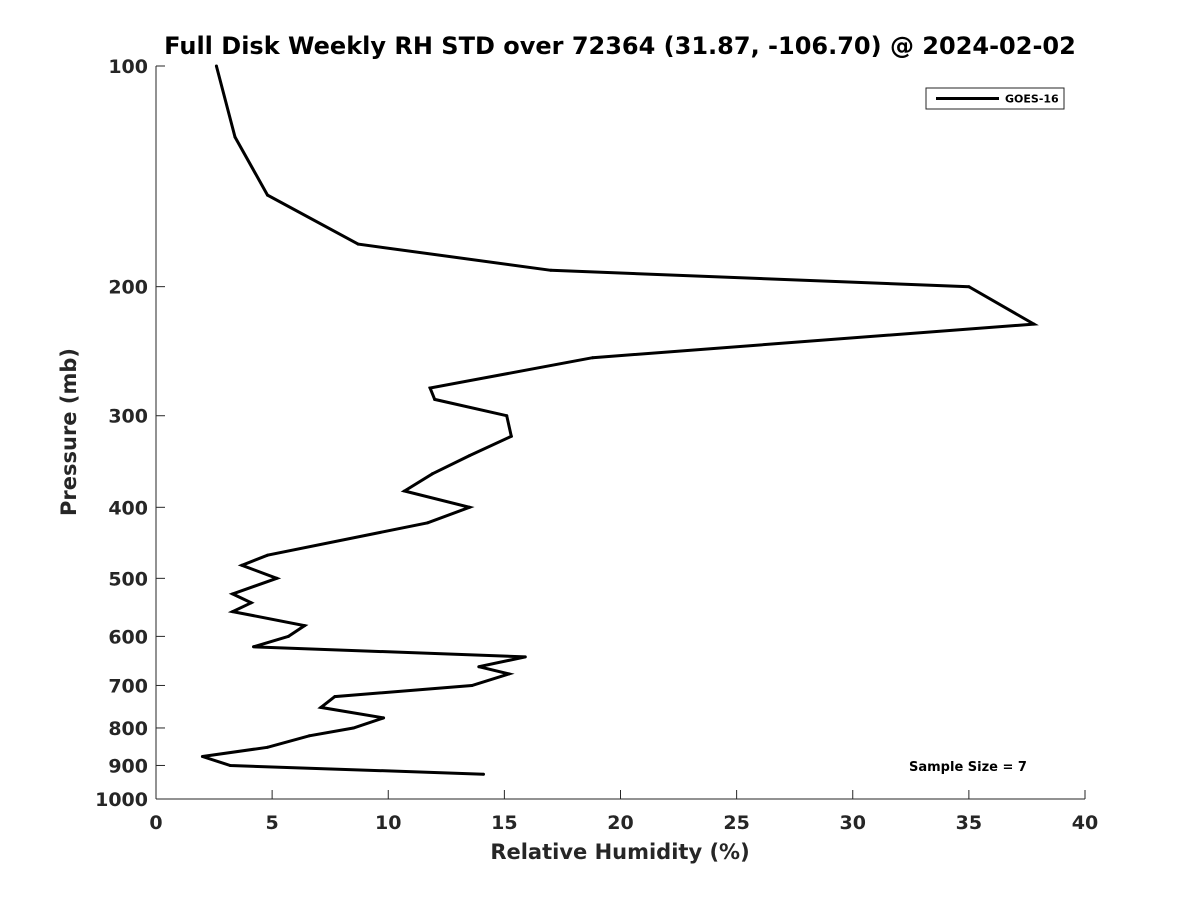  What do you see at coordinates (272, 823) in the screenshot?
I see `x-tick-label: 5` at bounding box center [272, 823].